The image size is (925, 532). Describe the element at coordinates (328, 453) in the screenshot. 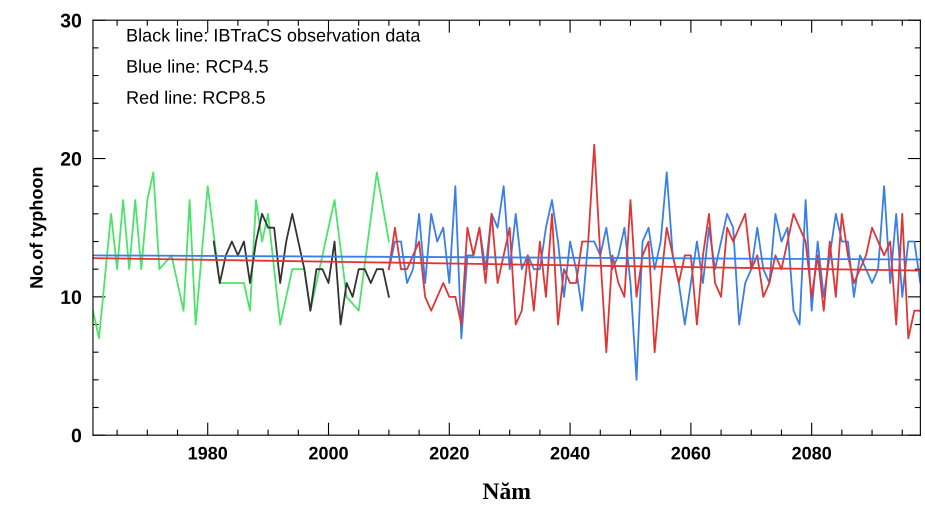

I see `x-tick-label: 2000` at that location.